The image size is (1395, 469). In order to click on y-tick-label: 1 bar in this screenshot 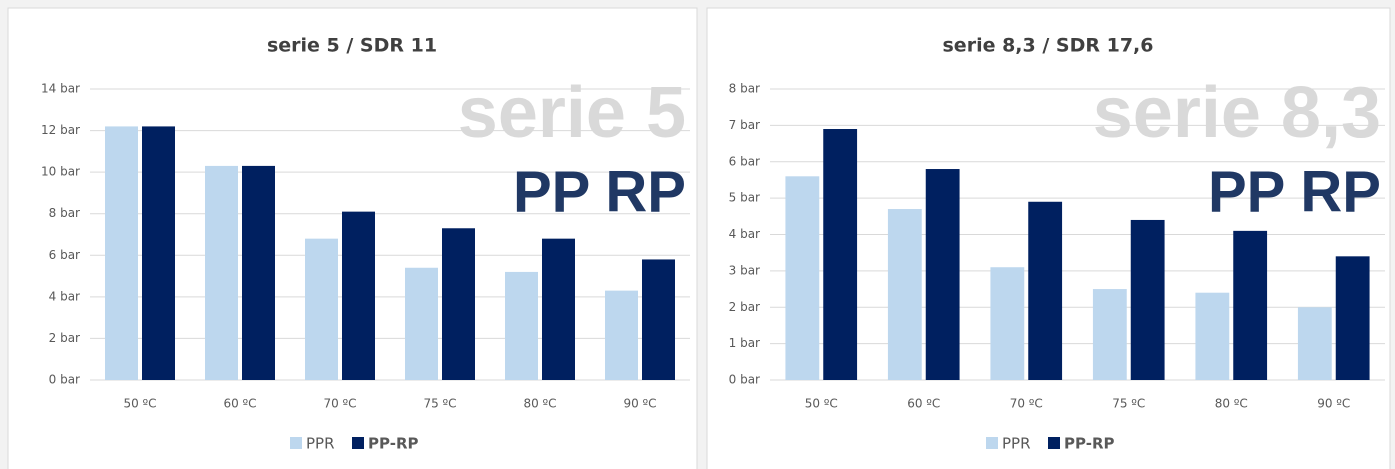, I will do `click(744, 343)`.